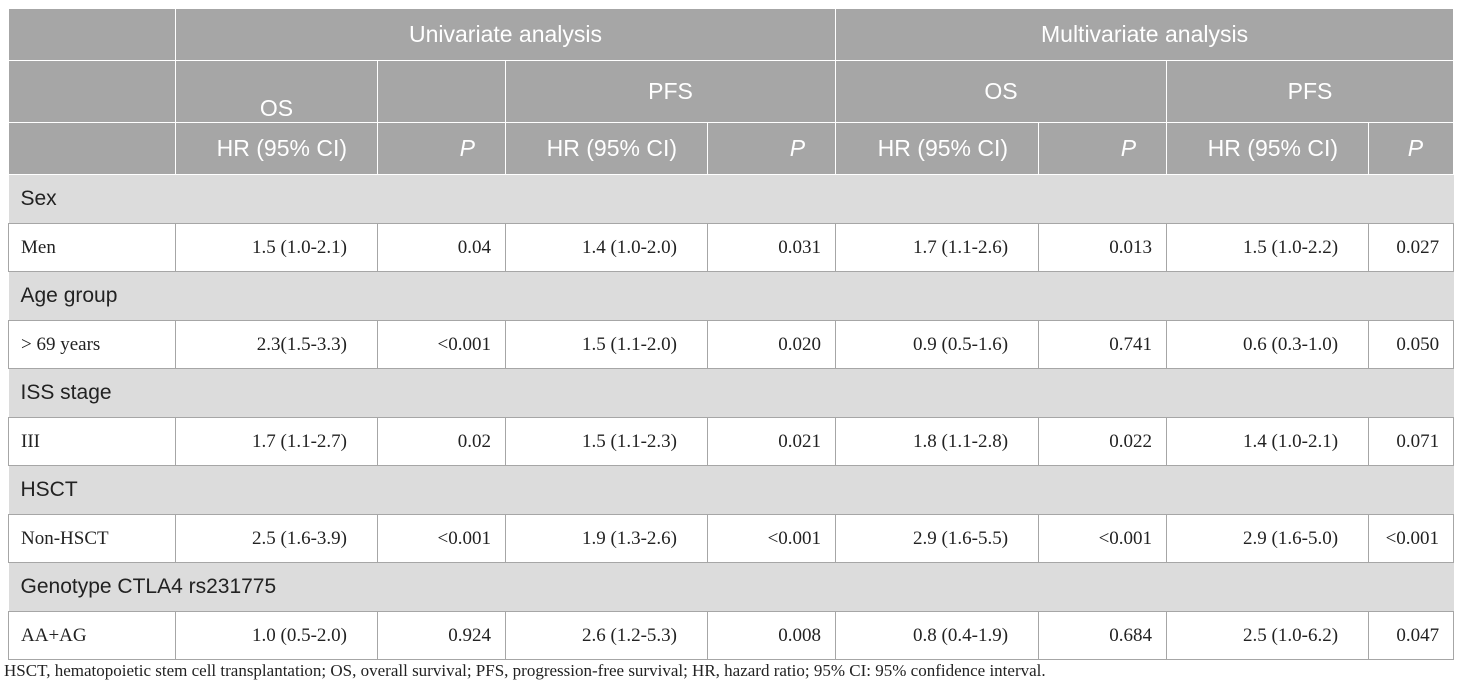 The image size is (1460, 691). What do you see at coordinates (441, 91) in the screenshot?
I see `uni-os-blank-header` at bounding box center [441, 91].